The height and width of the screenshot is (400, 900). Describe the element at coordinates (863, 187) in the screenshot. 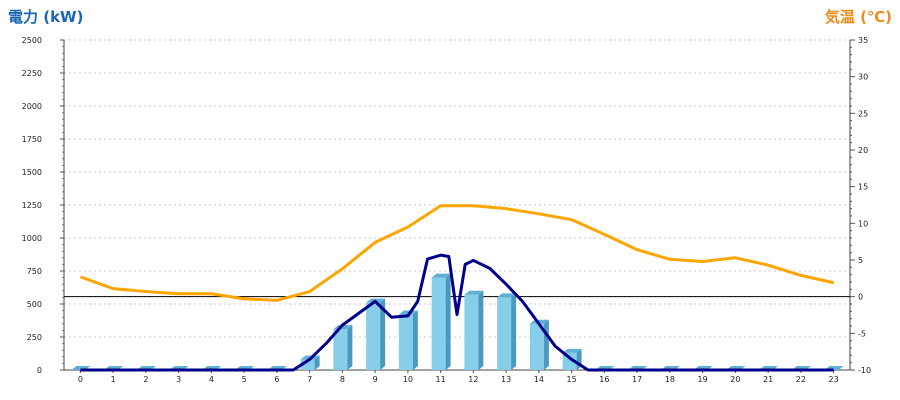

I see `right-axis-tick-label: 15` at that location.